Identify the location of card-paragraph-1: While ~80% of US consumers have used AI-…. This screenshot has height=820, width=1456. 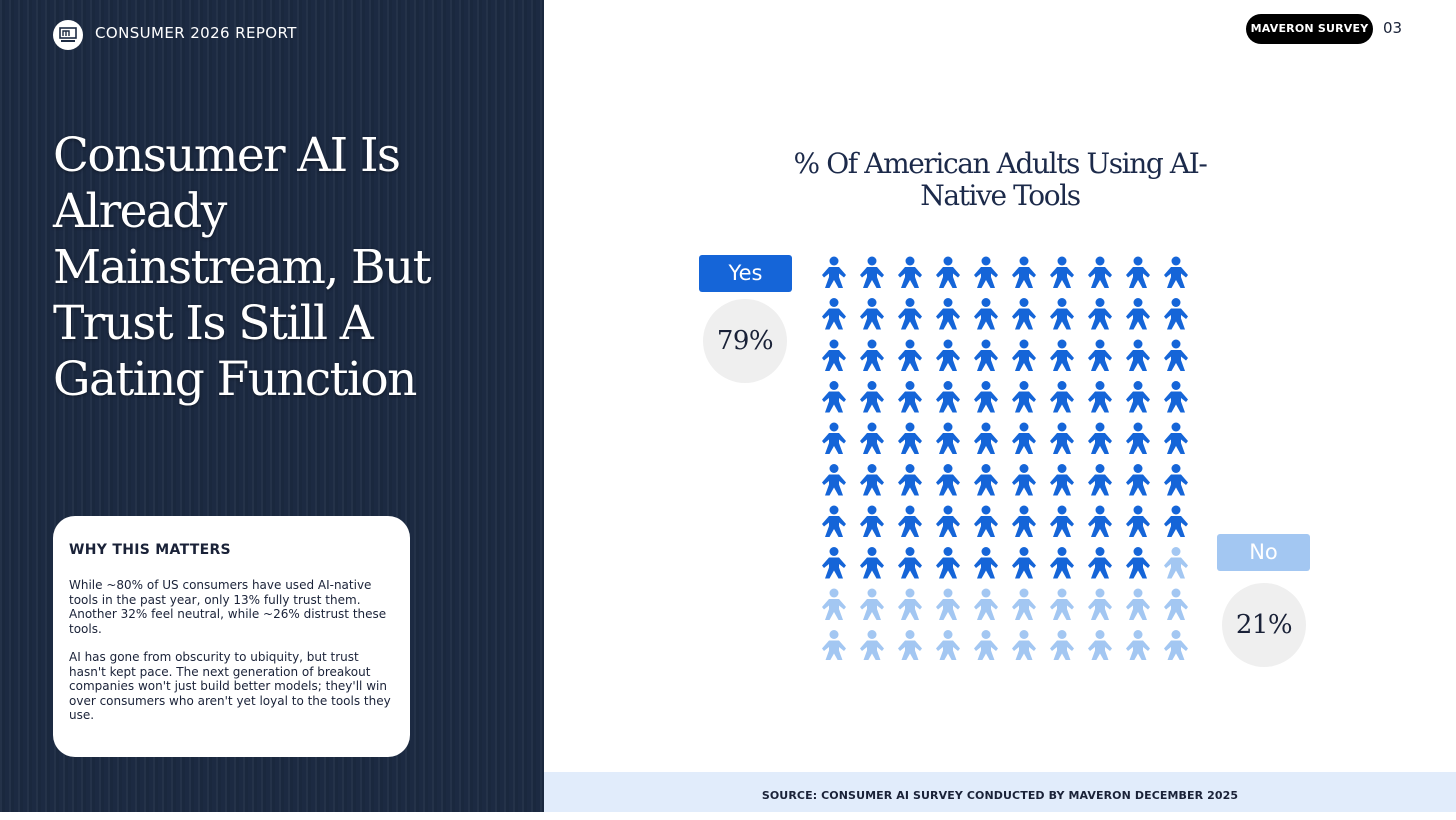
(228, 607).